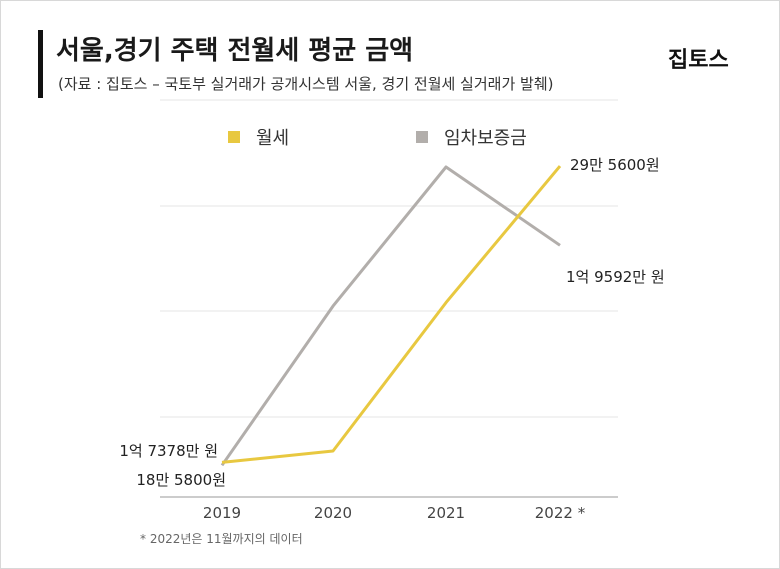  I want to click on data-label: 1억 7378만 원, so click(168, 451).